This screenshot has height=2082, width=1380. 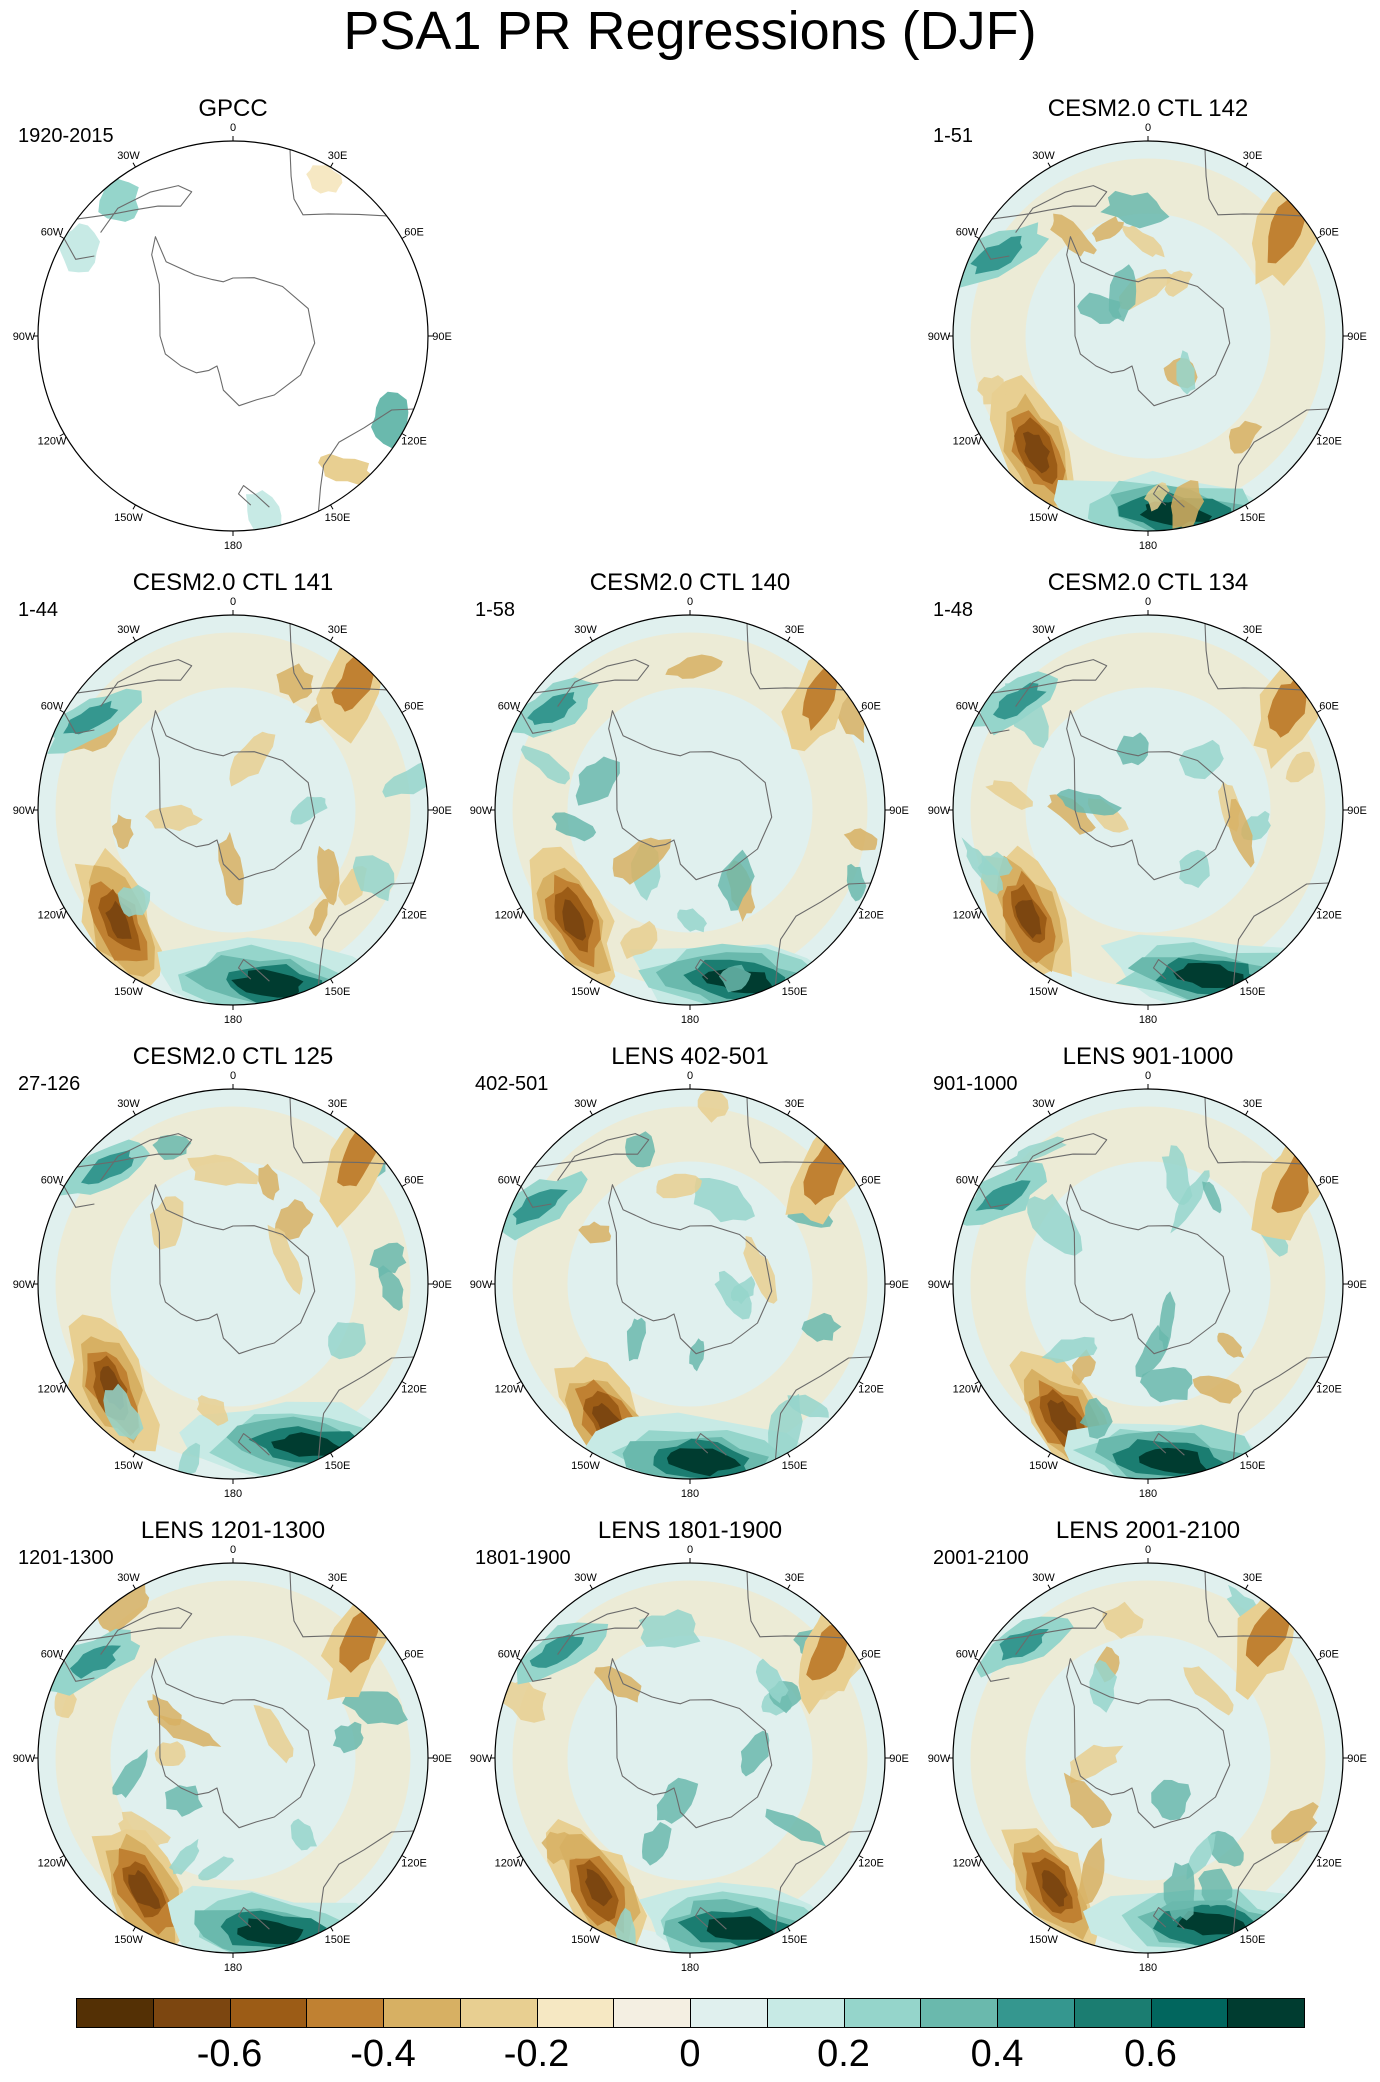 I want to click on colorbar-tick-label: 0.2, so click(x=843, y=2054).